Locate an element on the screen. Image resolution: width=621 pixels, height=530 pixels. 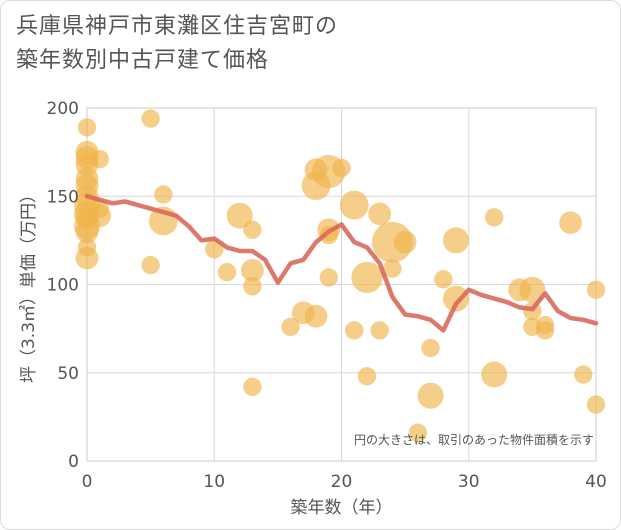
chart-title-line-1: 兵庫県神戸市東灘区住吉宮町の is located at coordinates (177, 26).